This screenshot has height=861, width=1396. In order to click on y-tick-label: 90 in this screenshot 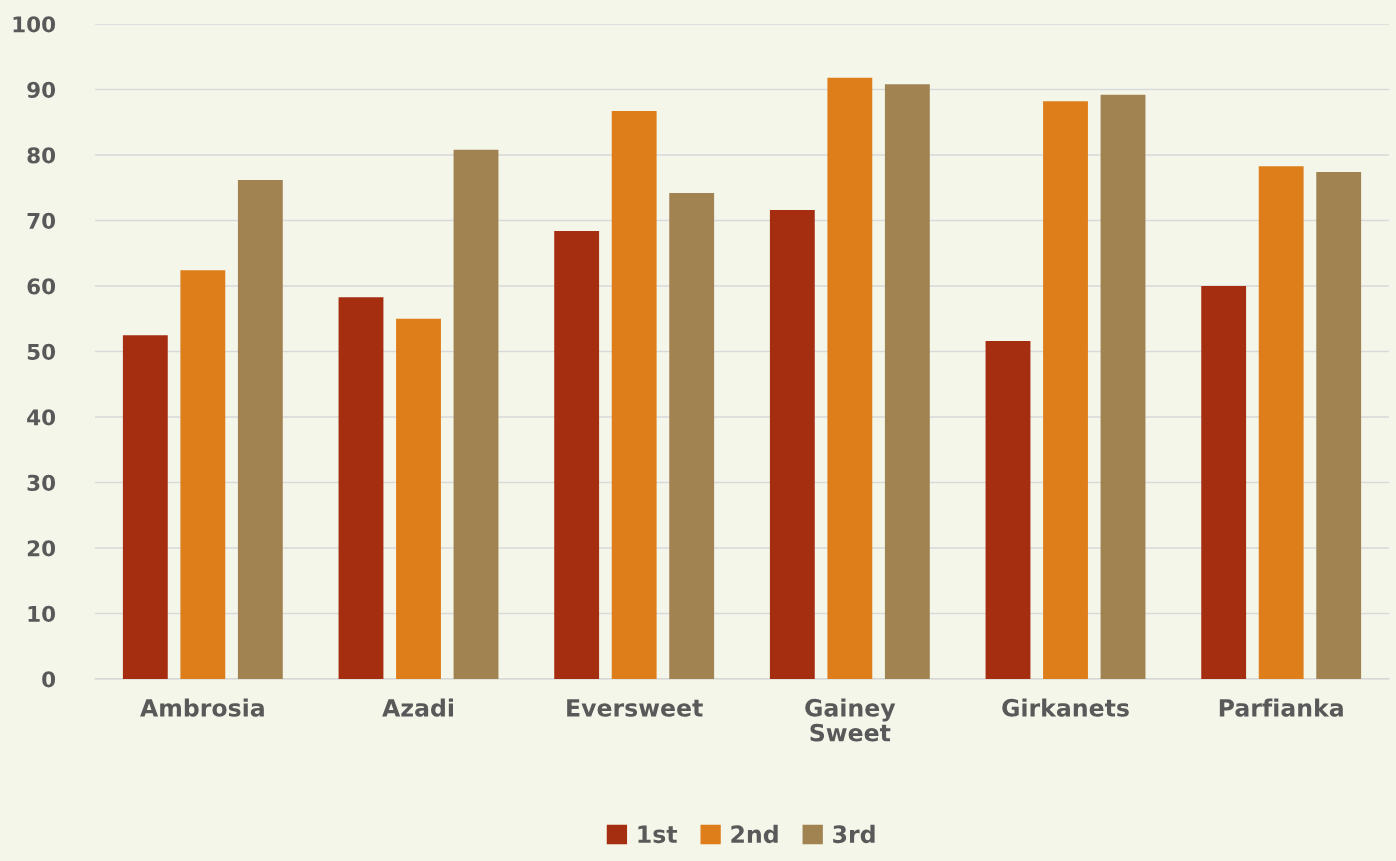, I will do `click(41, 89)`.